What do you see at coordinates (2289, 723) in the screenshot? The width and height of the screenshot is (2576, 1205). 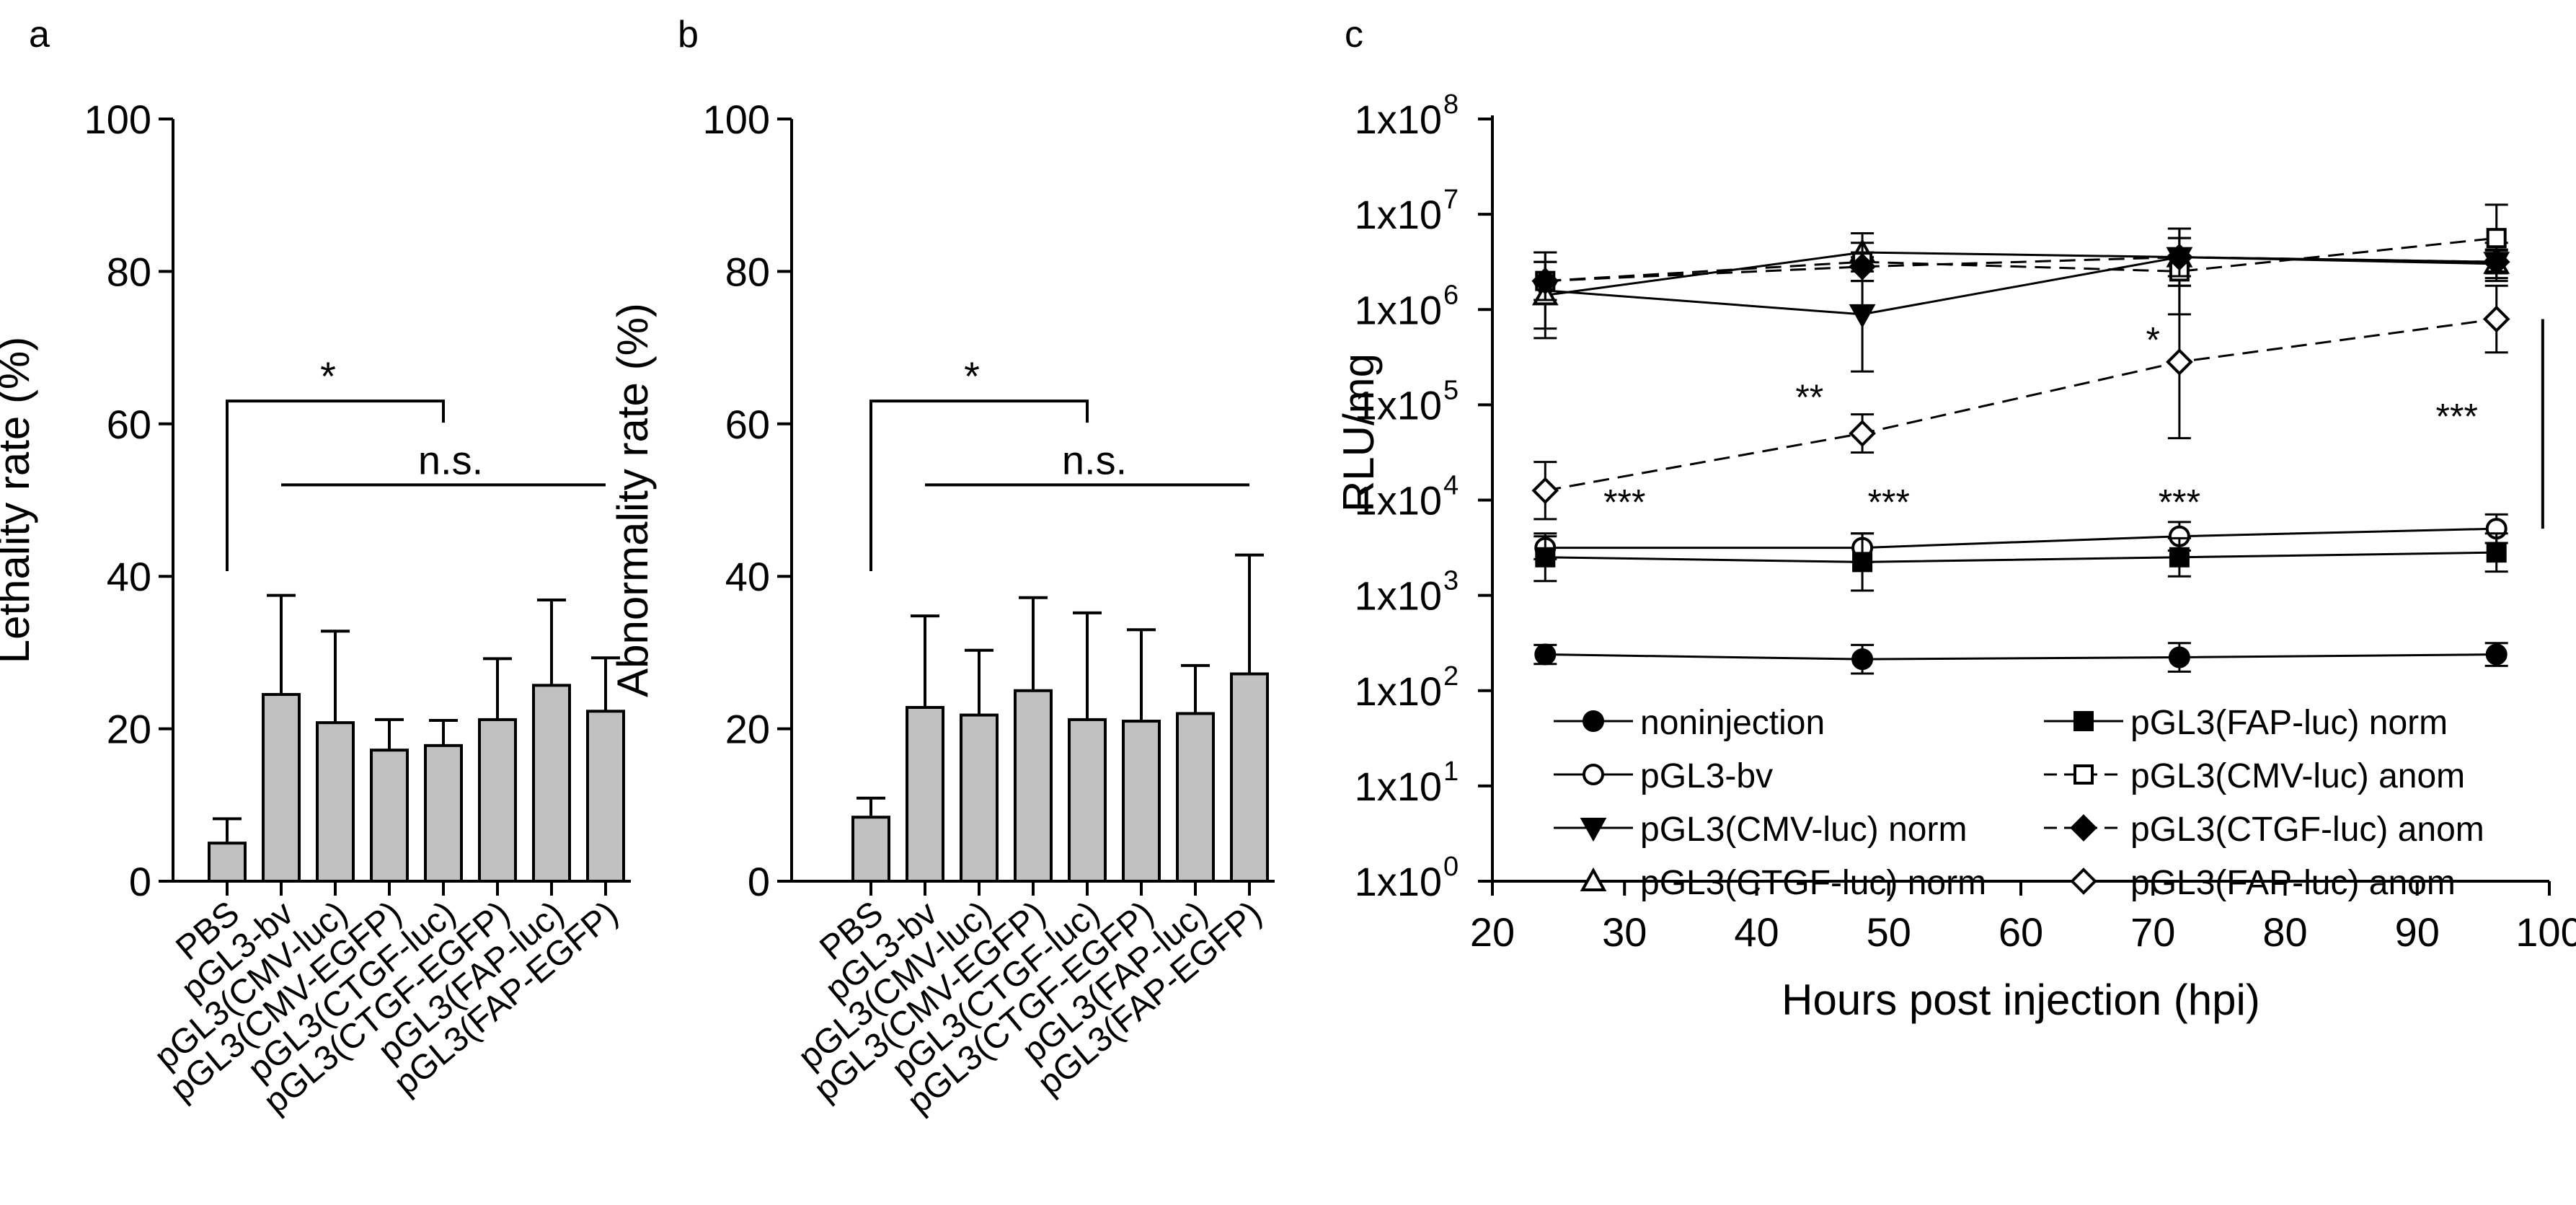 I see `legend-label: pGL3(FAP-luc) norm` at bounding box center [2289, 723].